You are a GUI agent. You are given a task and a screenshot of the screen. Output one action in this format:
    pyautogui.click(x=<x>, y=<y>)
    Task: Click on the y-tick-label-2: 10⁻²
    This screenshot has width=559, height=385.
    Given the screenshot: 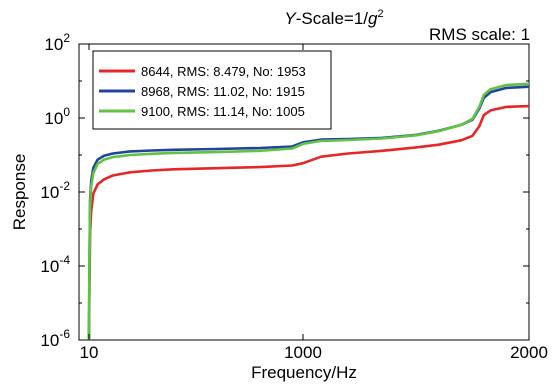 What is the action you would take?
    pyautogui.click(x=55, y=190)
    